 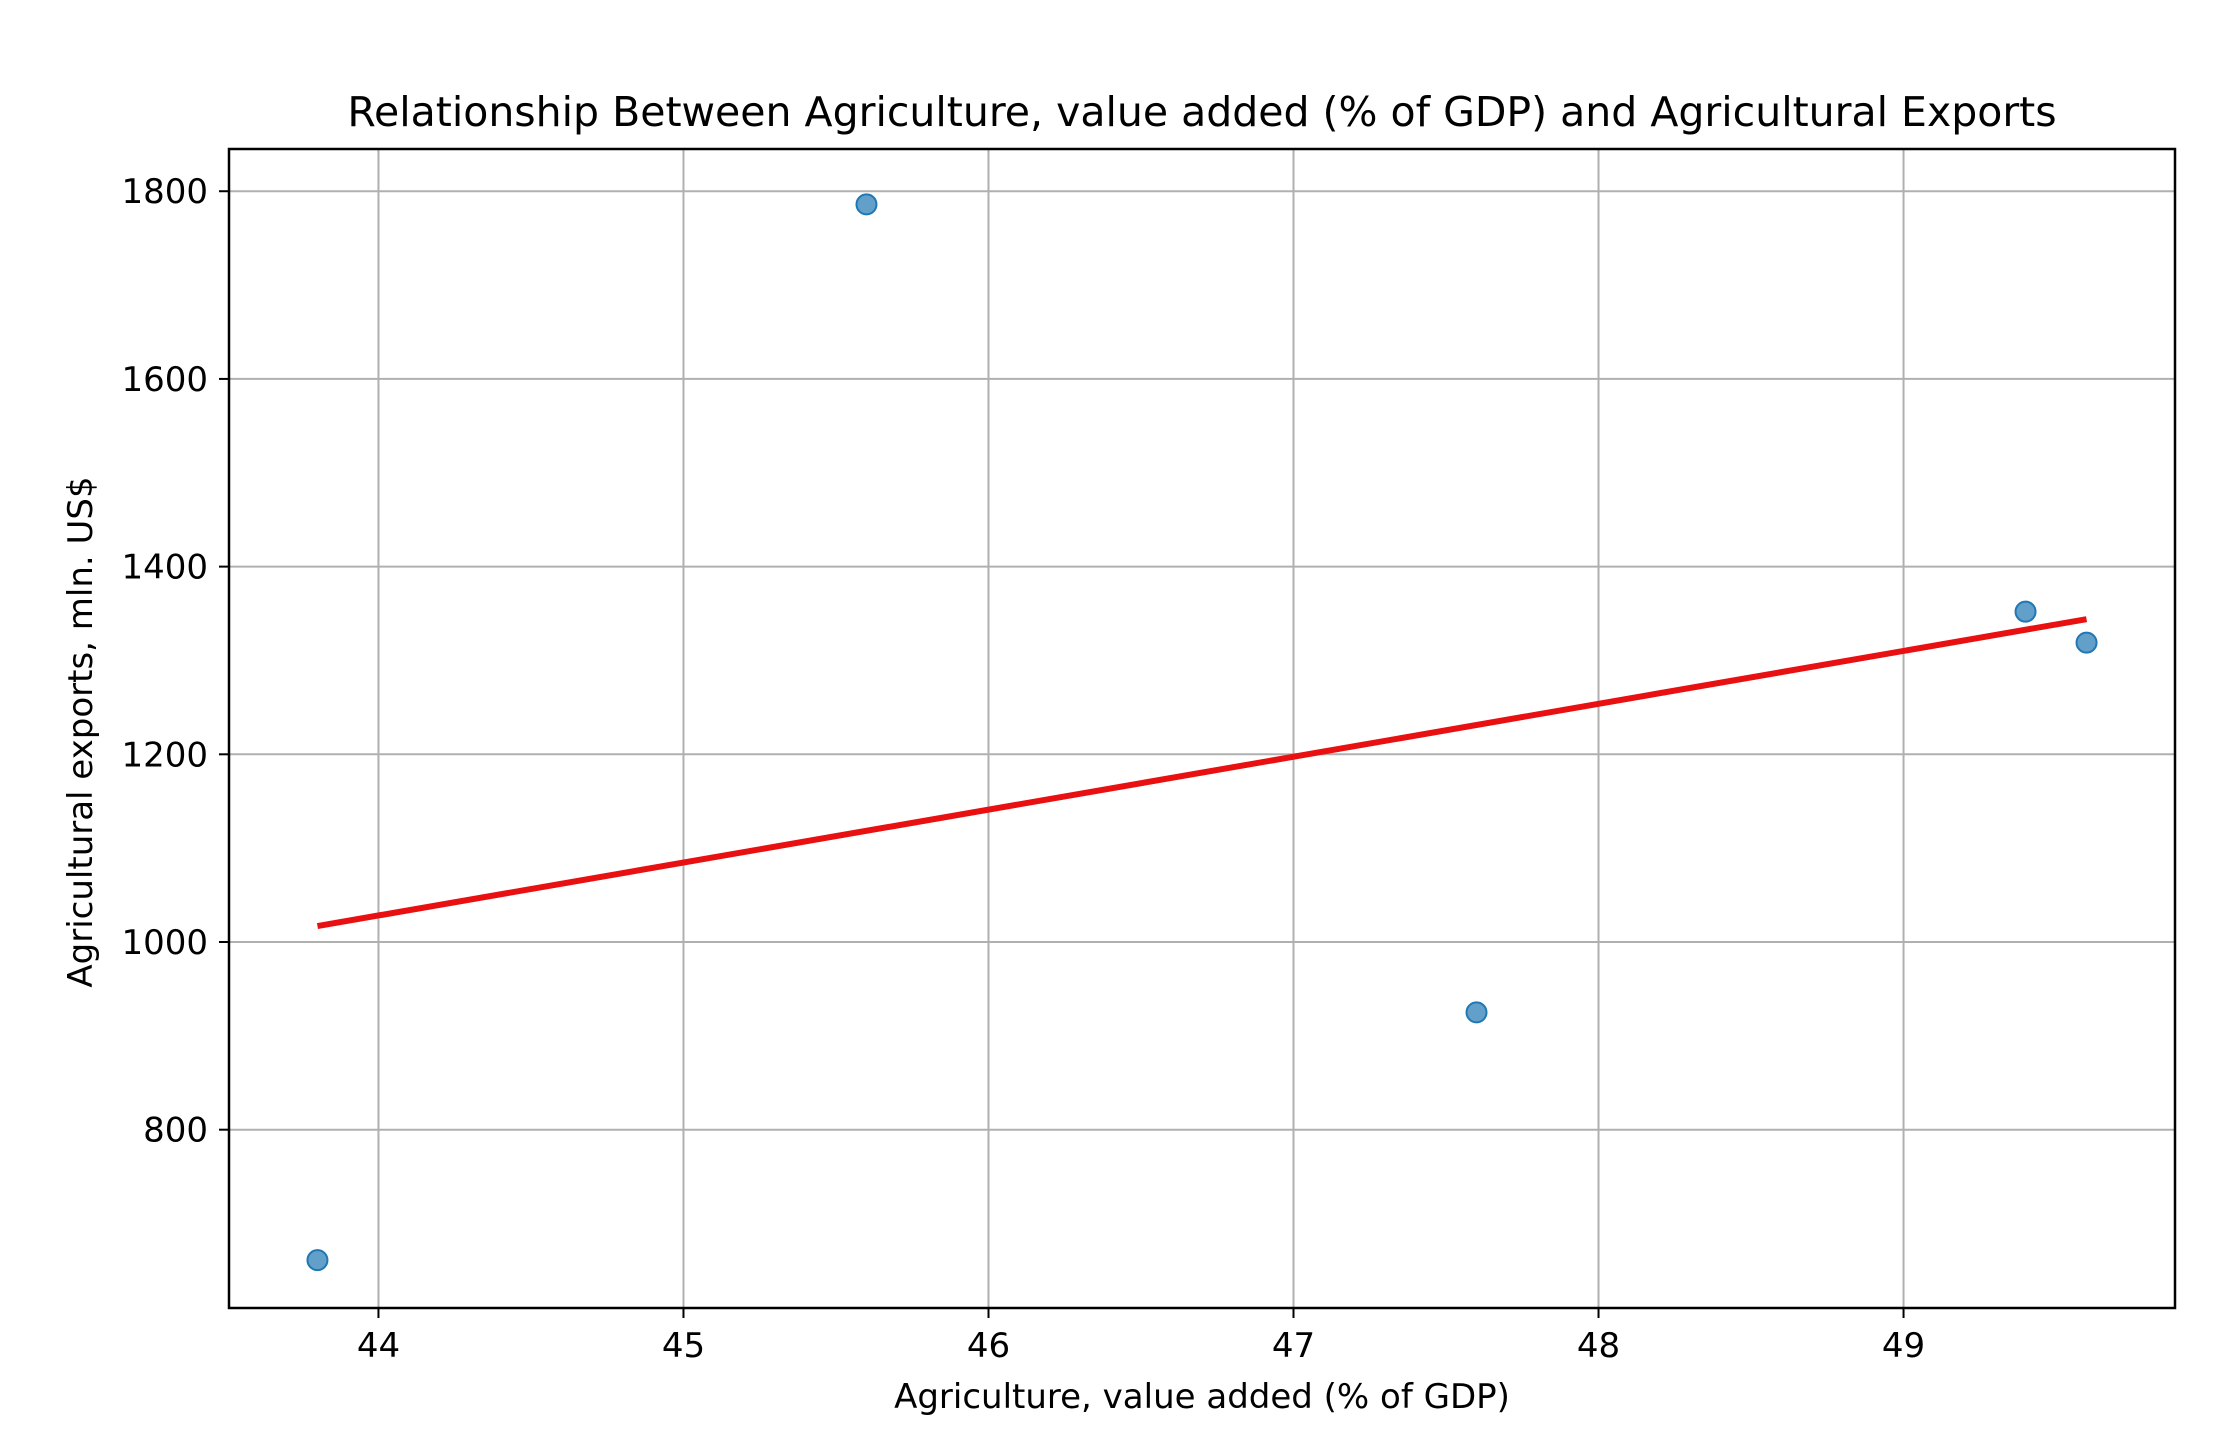 What do you see at coordinates (988, 1346) in the screenshot?
I see `x-tick-label: 46` at bounding box center [988, 1346].